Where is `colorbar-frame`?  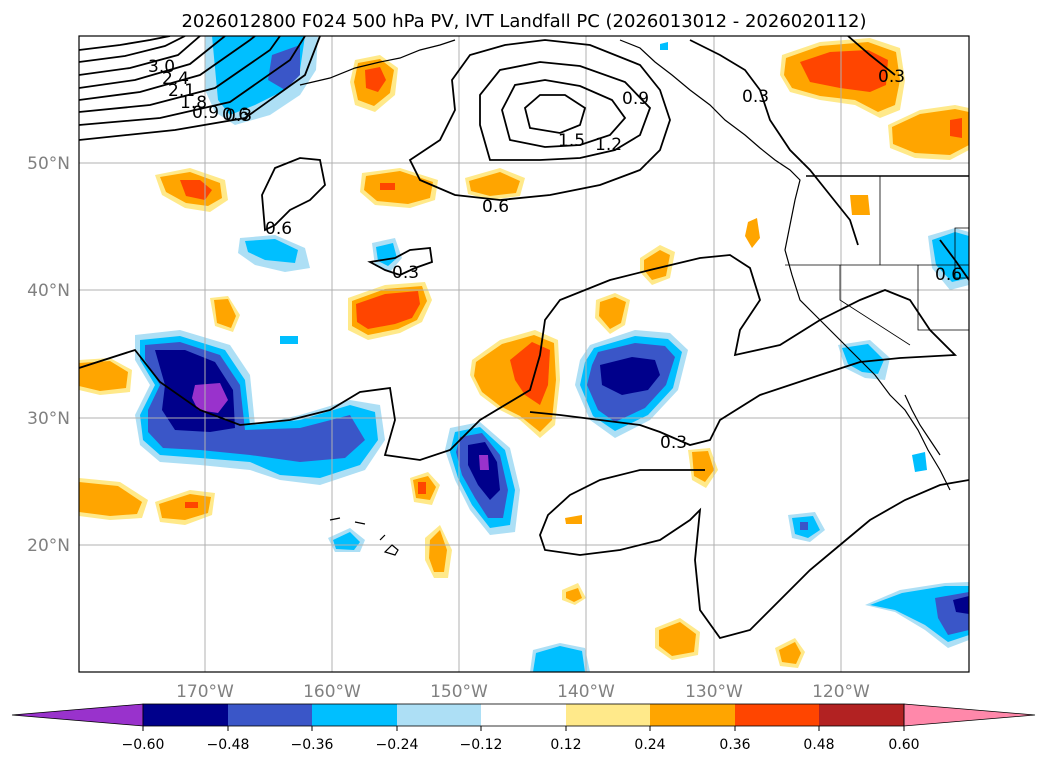
colorbar-frame is located at coordinates (523, 715).